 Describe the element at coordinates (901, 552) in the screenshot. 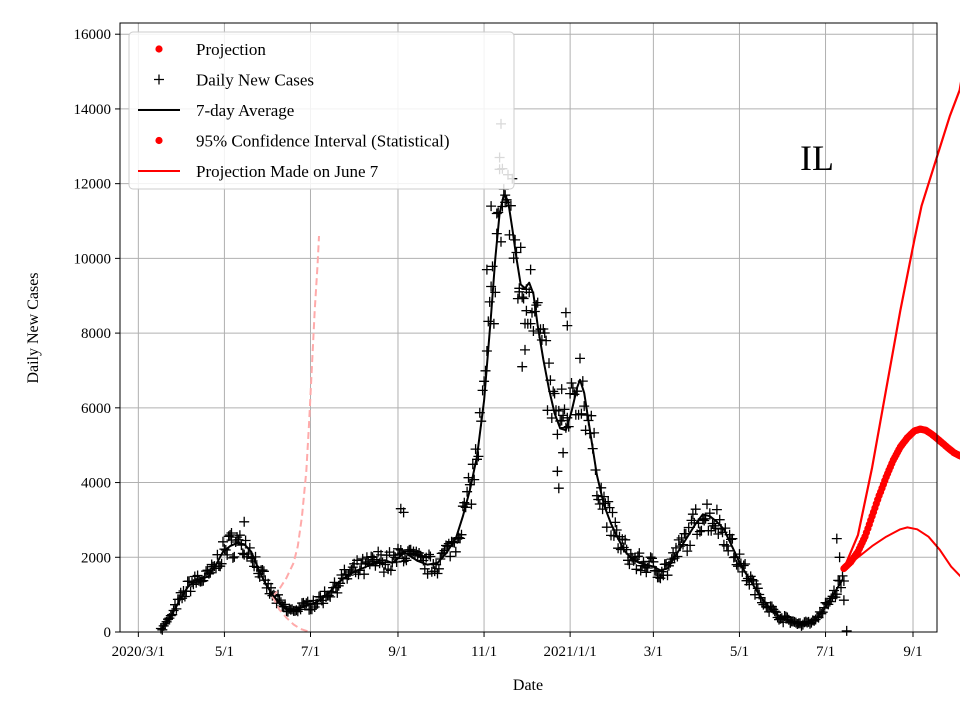

I see `ci-lower-line` at that location.